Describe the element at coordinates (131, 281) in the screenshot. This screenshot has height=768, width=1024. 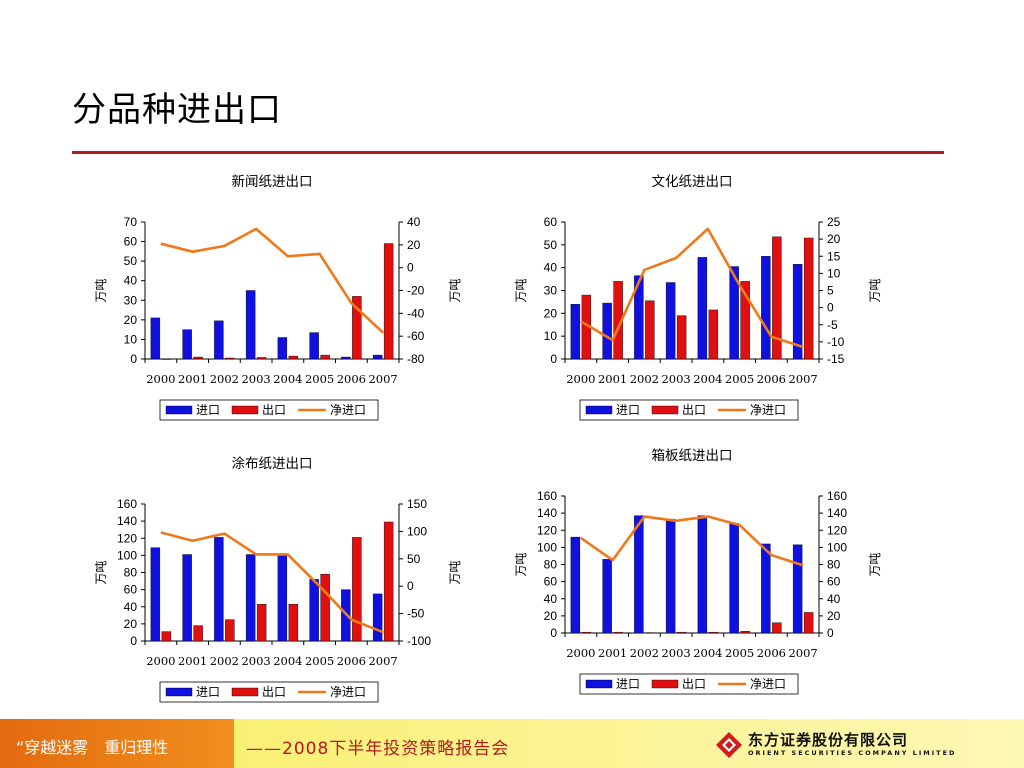
I see `y-tick-label-left: 40` at that location.